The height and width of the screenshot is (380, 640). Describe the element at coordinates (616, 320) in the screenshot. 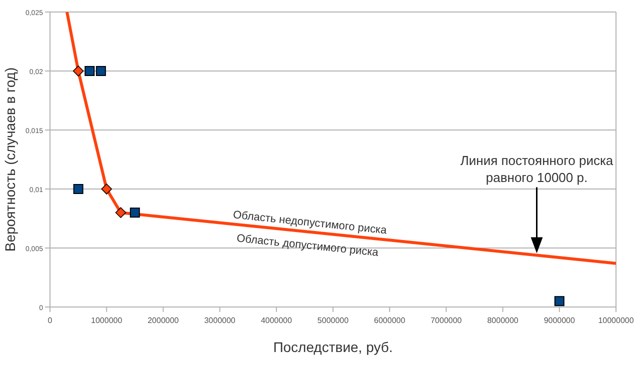

I see `x-tick-label: 10000000` at that location.